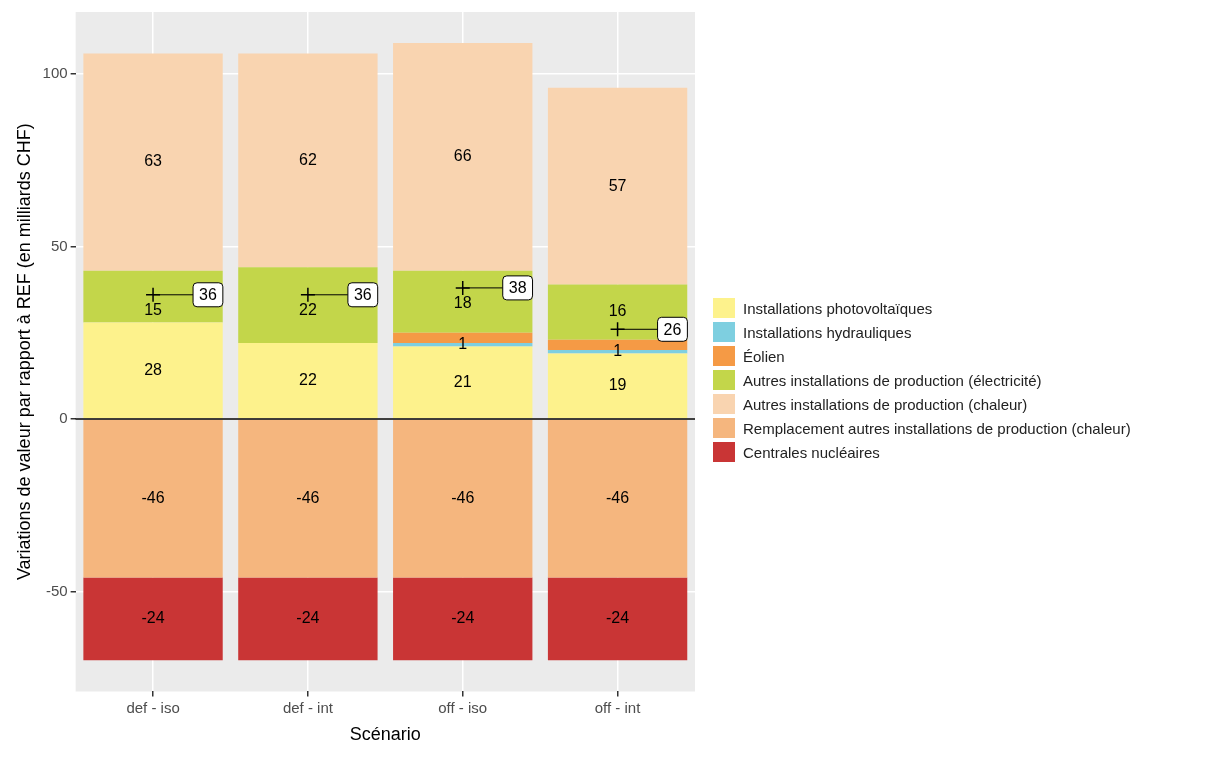 This screenshot has height=760, width=1207. I want to click on data-label: 26, so click(672, 329).